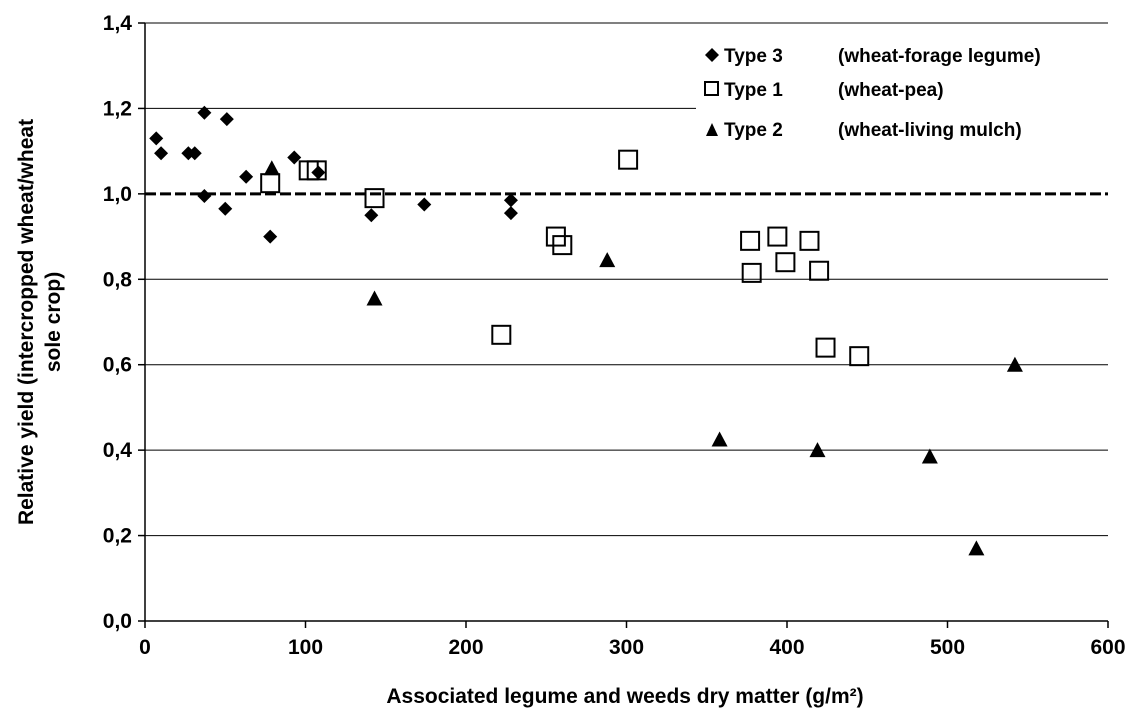 The image size is (1137, 716). Describe the element at coordinates (117, 621) in the screenshot. I see `y-tick-label: 0,0` at that location.